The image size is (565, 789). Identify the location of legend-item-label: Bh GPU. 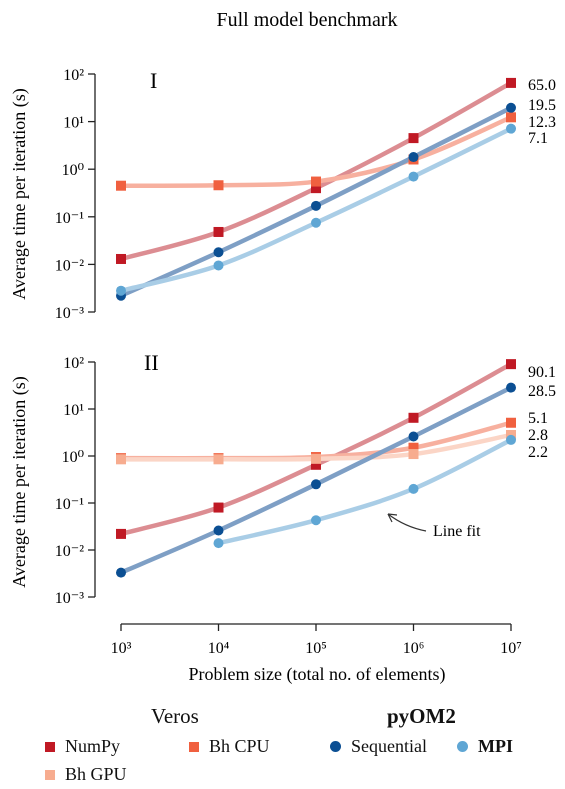
(96, 774).